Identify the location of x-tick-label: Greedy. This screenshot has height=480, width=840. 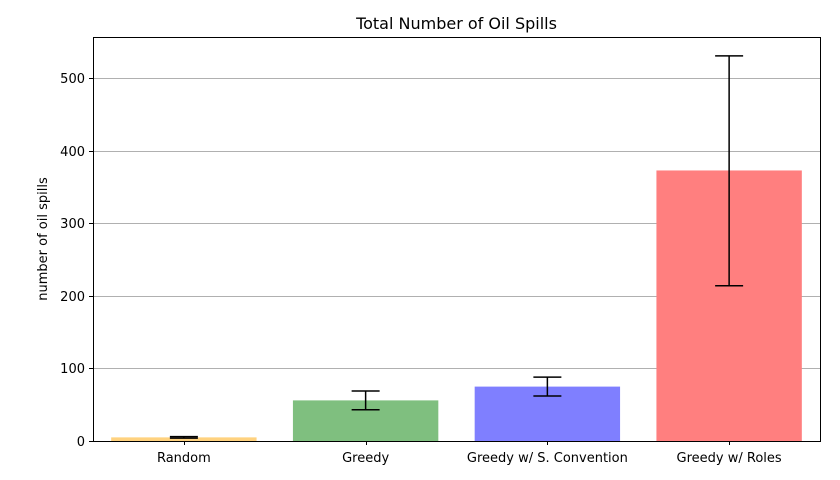
(365, 458).